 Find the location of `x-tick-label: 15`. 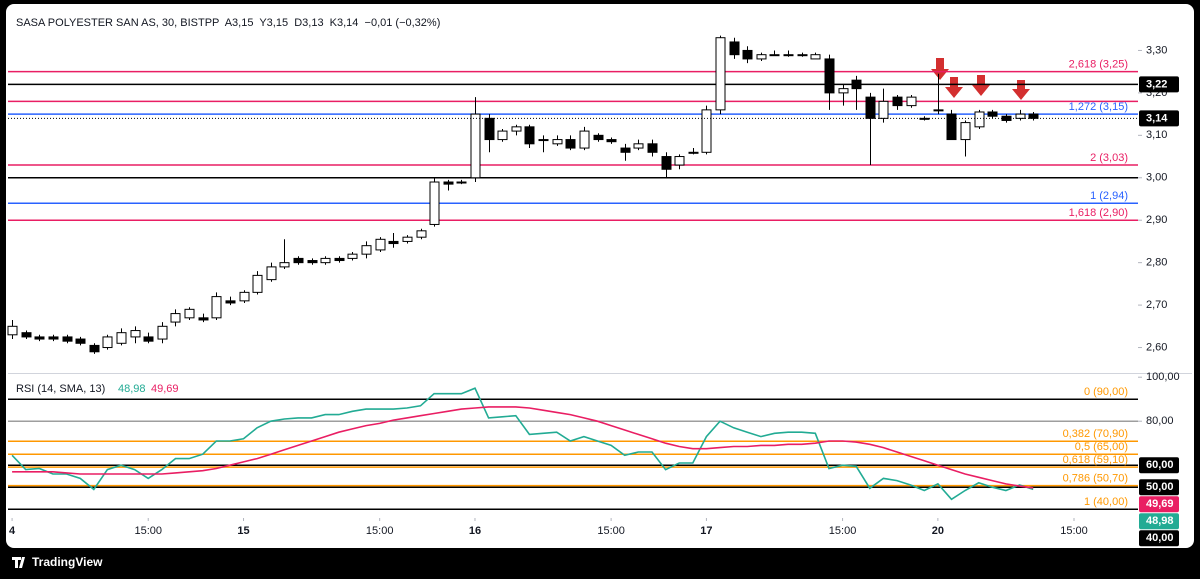

x-tick-label: 15 is located at coordinates (243, 531).